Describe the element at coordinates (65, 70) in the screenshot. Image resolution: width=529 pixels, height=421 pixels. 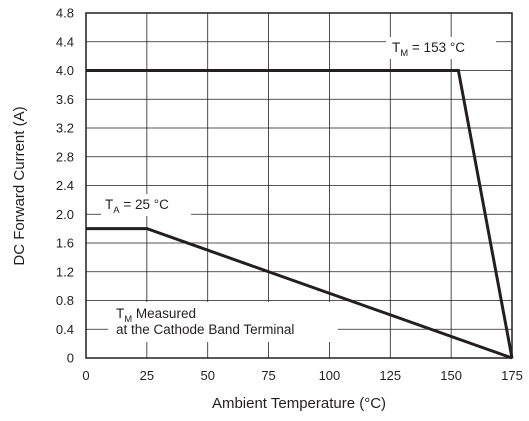
I see `y-tick-label: 4.0` at that location.